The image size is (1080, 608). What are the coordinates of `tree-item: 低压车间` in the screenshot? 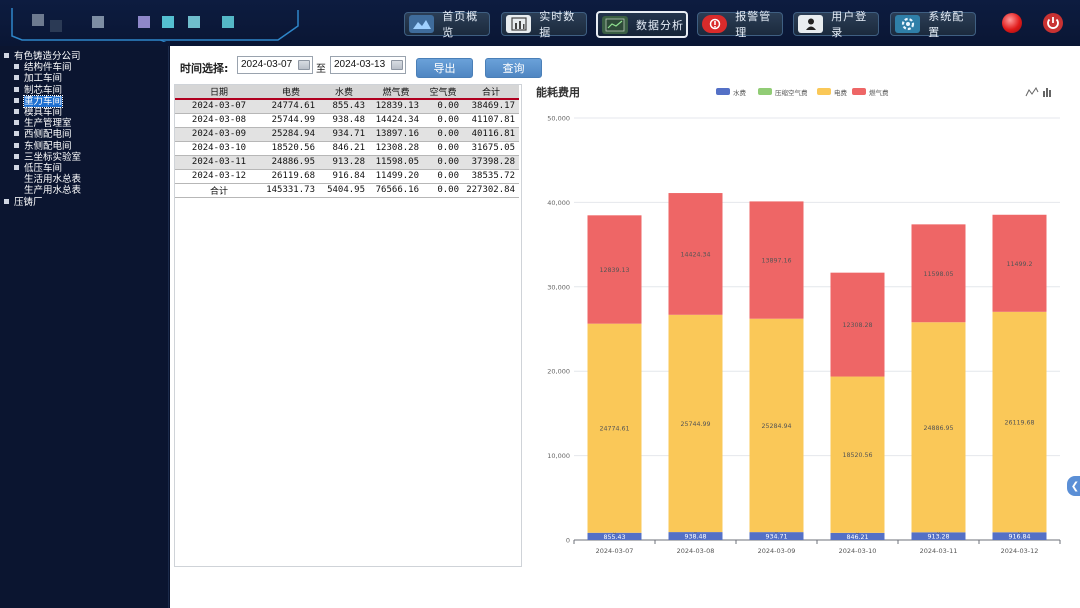 It's located at (38, 168).